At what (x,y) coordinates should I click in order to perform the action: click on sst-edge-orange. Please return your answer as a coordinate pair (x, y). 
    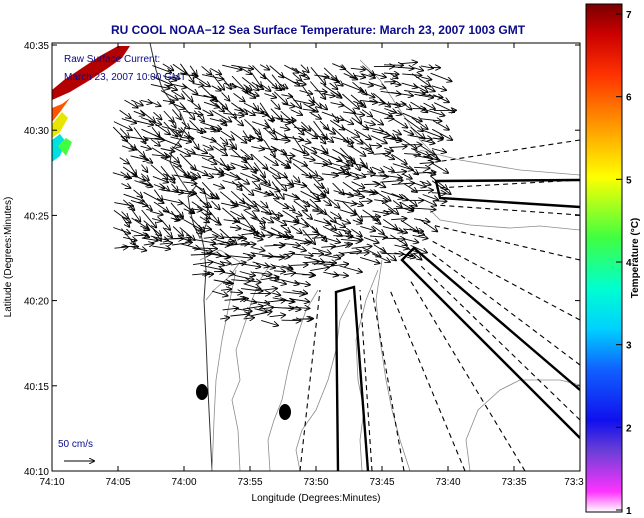
    Looking at the image, I should click on (61, 110).